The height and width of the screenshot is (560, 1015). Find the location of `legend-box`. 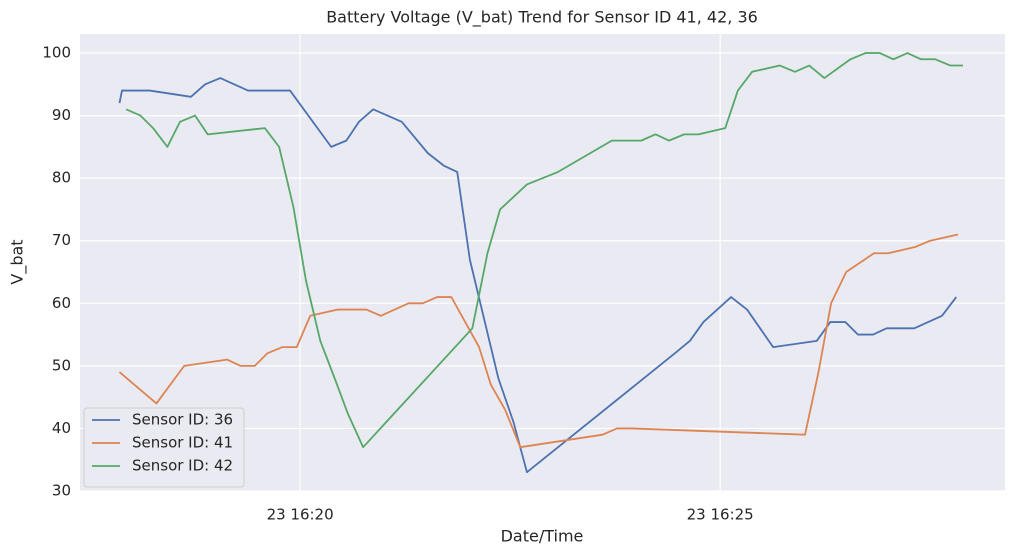

legend-box is located at coordinates (164, 447).